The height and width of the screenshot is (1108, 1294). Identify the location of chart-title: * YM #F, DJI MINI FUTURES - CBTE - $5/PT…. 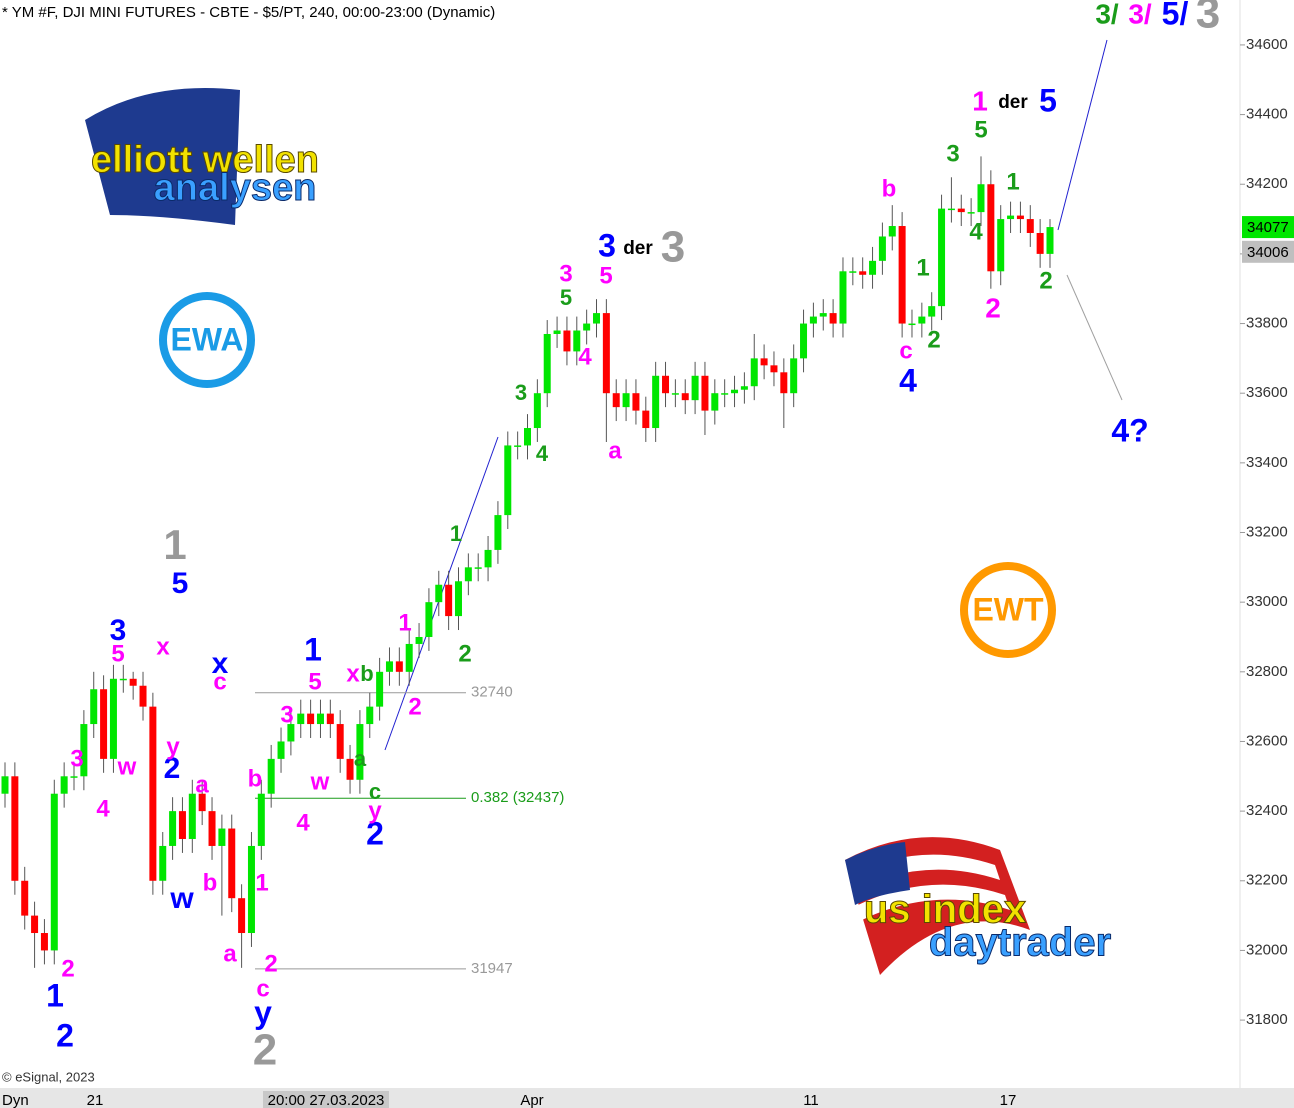
(248, 12).